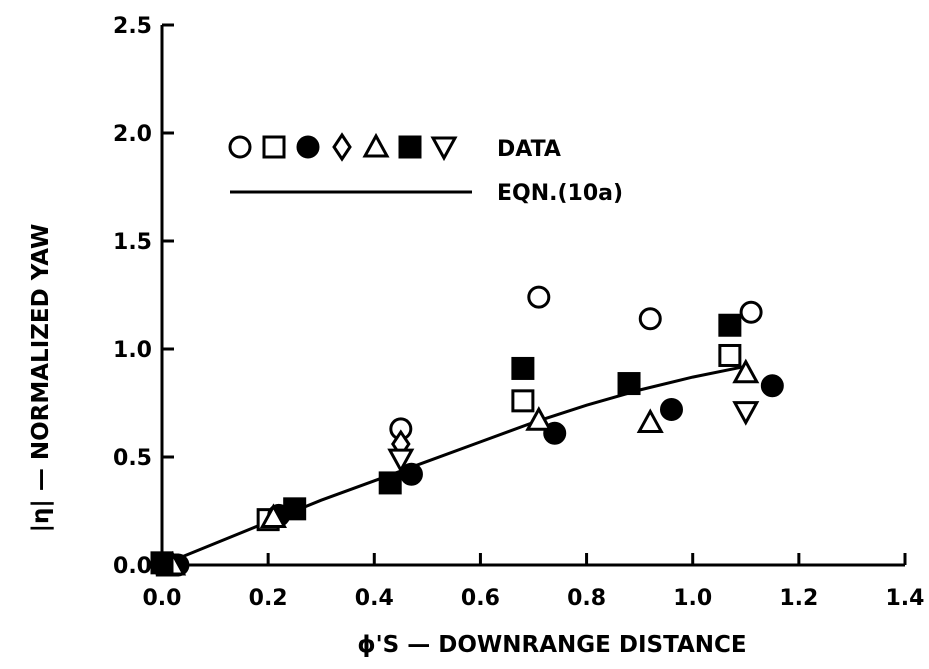 The height and width of the screenshot is (669, 929). What do you see at coordinates (240, 147) in the screenshot?
I see `legend-open-circle-marker` at bounding box center [240, 147].